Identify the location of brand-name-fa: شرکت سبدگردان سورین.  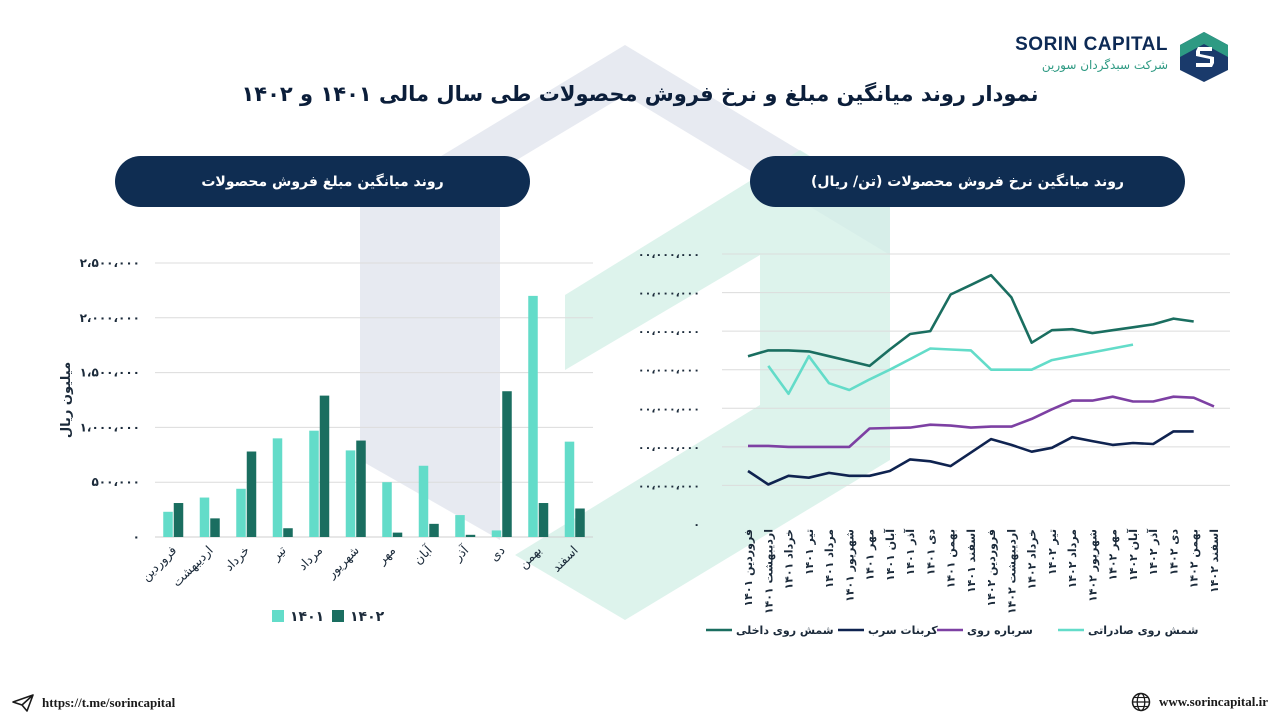
(1104, 65).